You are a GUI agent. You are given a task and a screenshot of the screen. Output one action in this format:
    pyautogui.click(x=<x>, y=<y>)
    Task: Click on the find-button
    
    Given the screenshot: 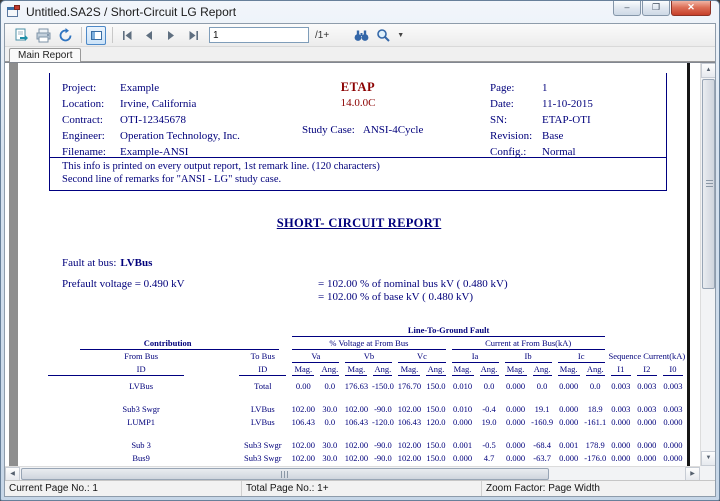 What is the action you would take?
    pyautogui.click(x=361, y=35)
    